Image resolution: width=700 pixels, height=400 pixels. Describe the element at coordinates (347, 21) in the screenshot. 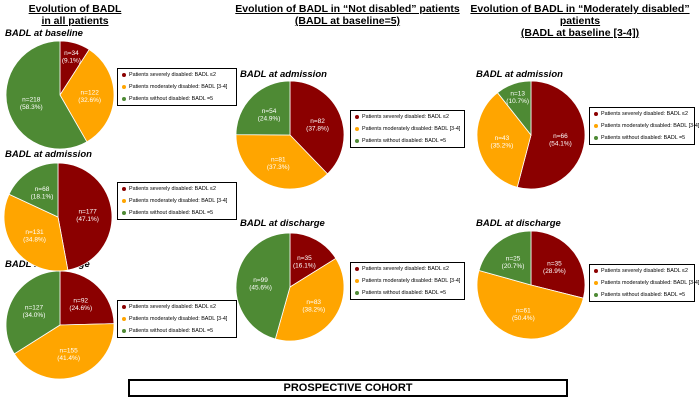

I see `column-title-line2: (BADL at baseline=5)` at that location.